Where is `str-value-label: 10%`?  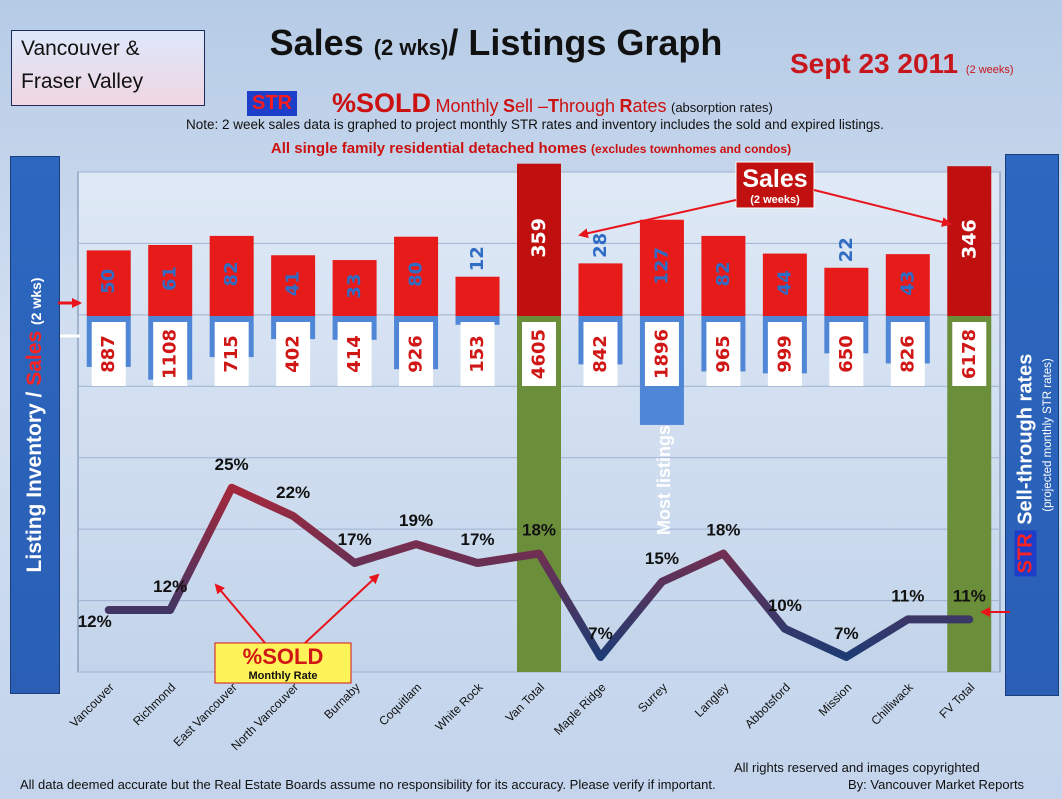 str-value-label: 10% is located at coordinates (785, 605).